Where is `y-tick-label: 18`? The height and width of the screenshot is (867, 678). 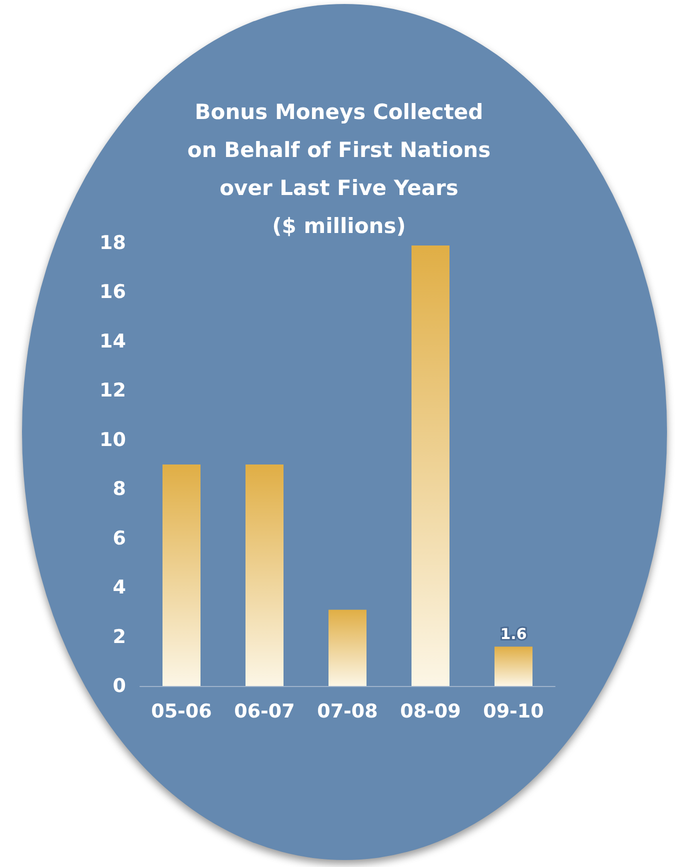
y-tick-label: 18 is located at coordinates (113, 243).